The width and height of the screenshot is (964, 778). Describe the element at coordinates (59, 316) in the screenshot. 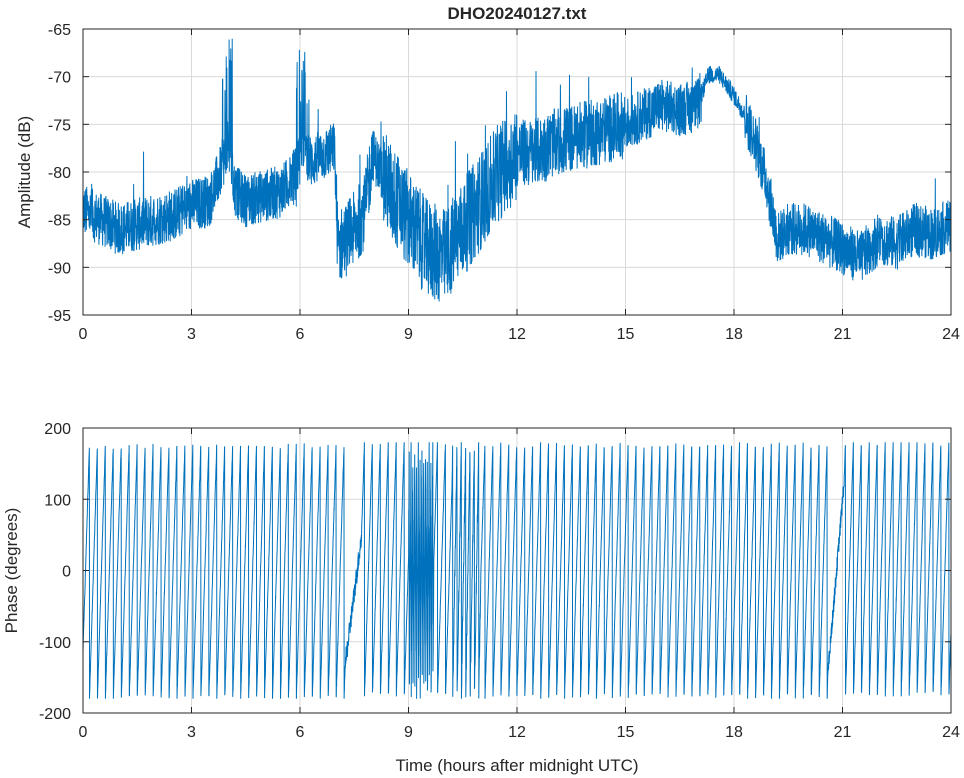

I see `y-tick-label: -95` at that location.